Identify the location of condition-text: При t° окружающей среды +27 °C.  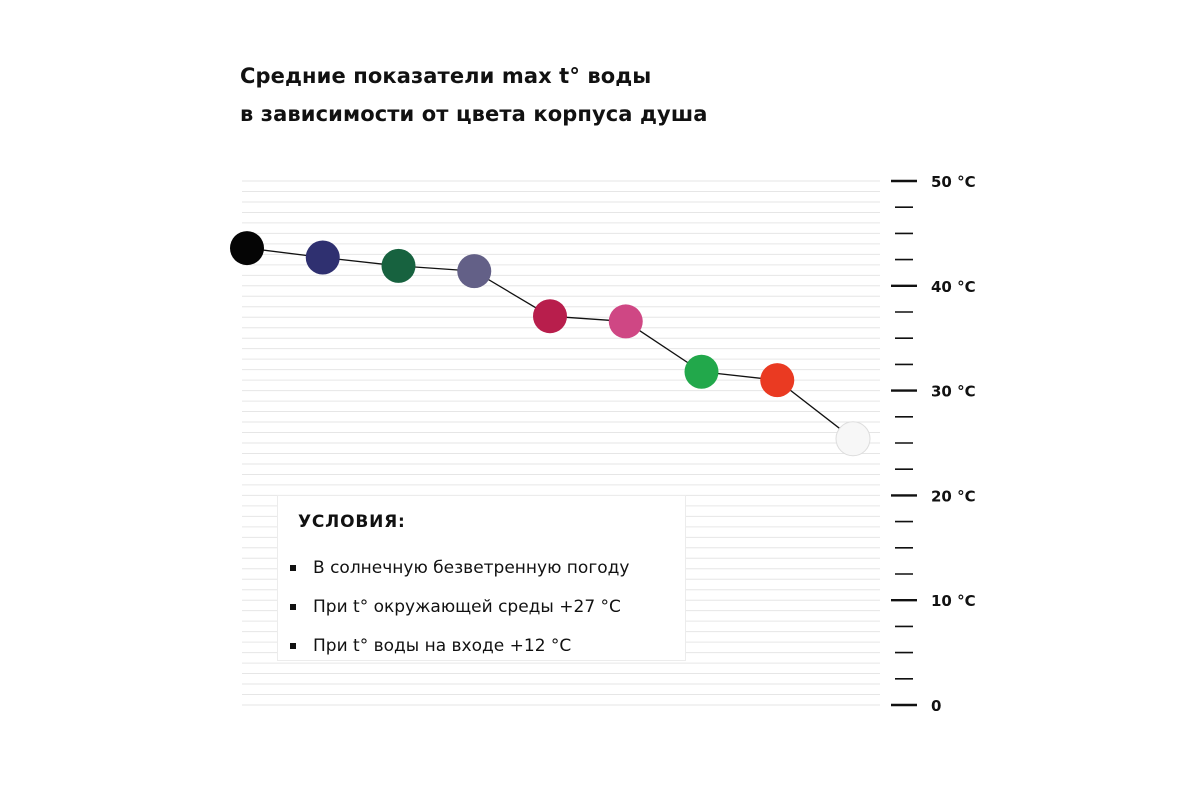
(467, 606).